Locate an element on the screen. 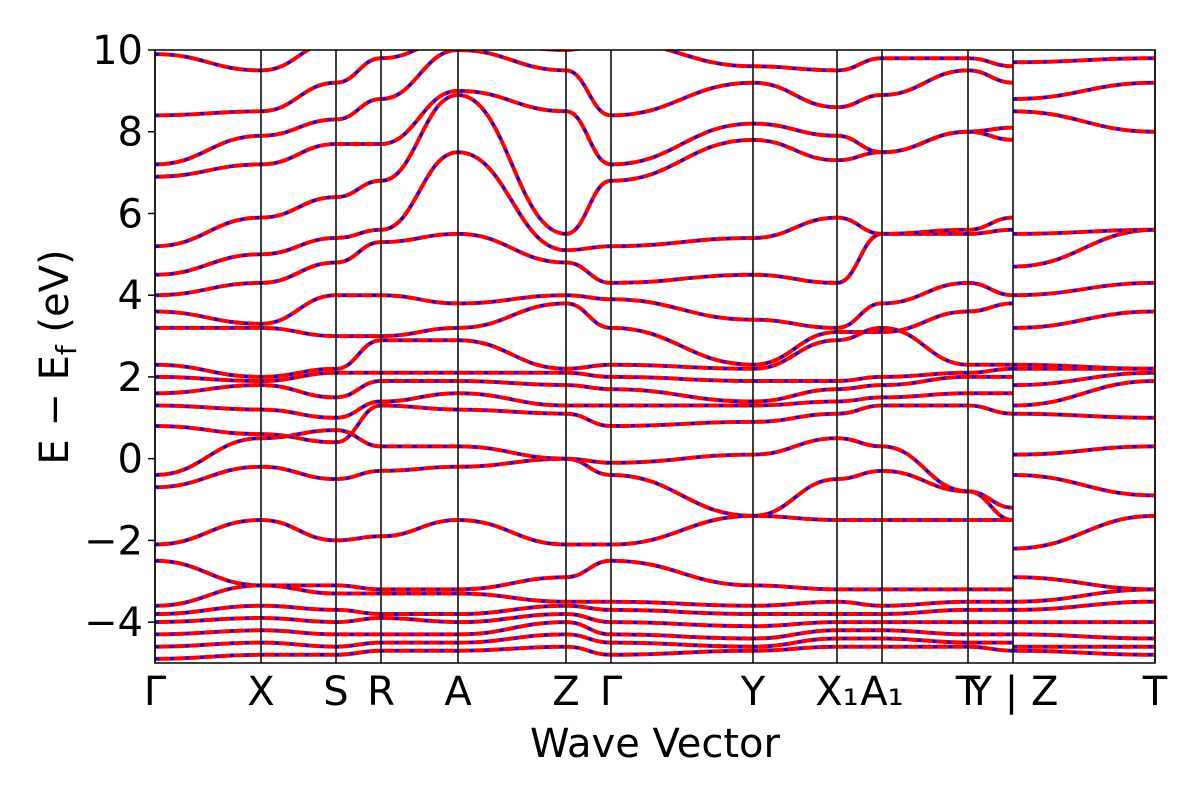 This screenshot has width=1200, height=800. y-tick-label: −4 is located at coordinates (113, 623).